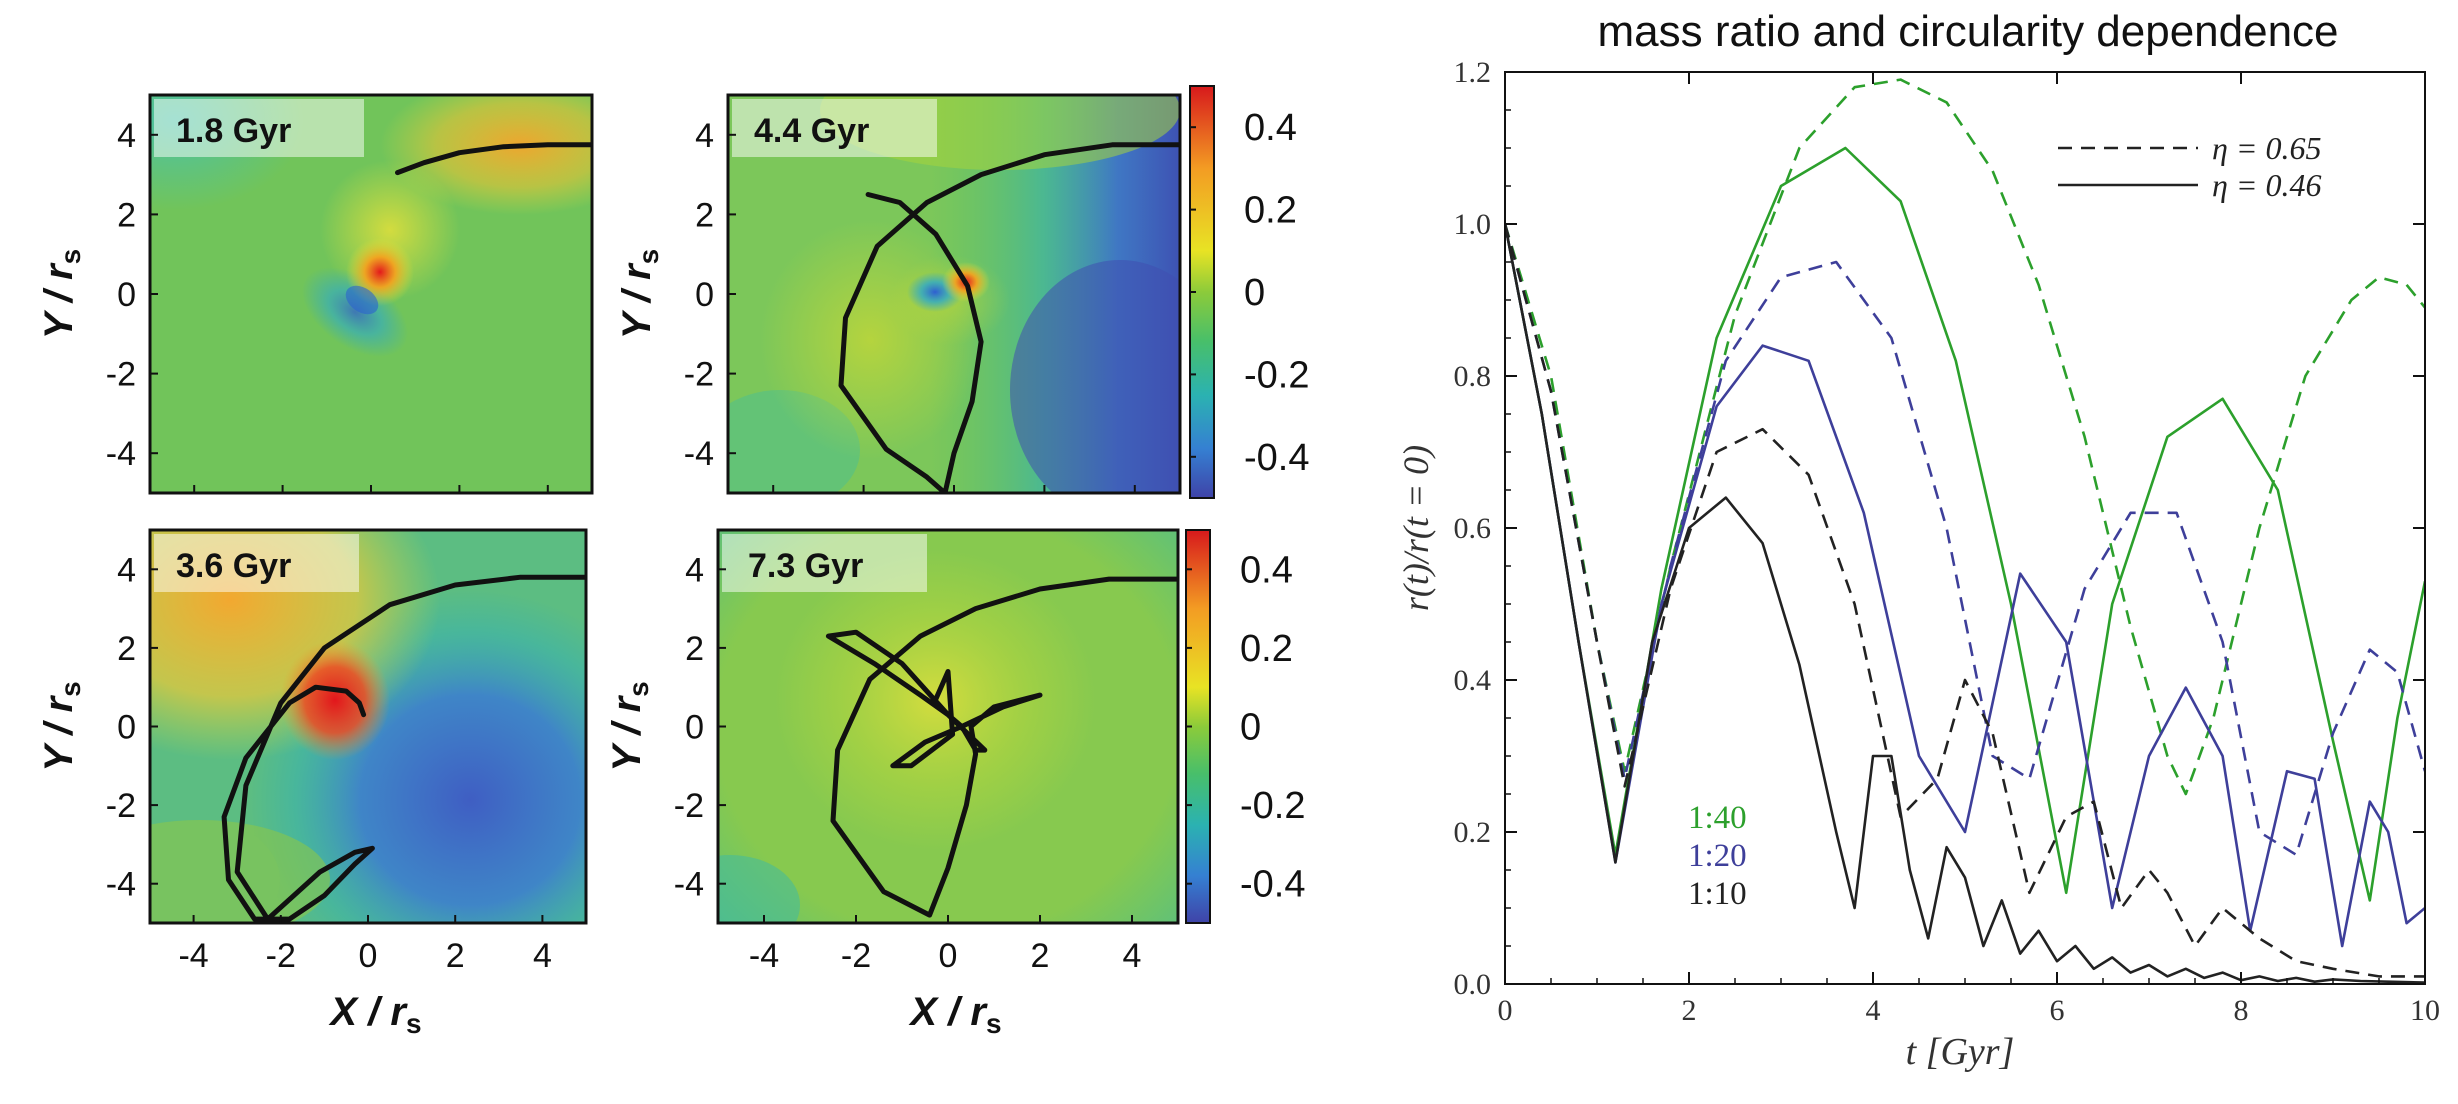  What do you see at coordinates (1473, 224) in the screenshot?
I see `y-tick-label: 1.0` at bounding box center [1473, 224].